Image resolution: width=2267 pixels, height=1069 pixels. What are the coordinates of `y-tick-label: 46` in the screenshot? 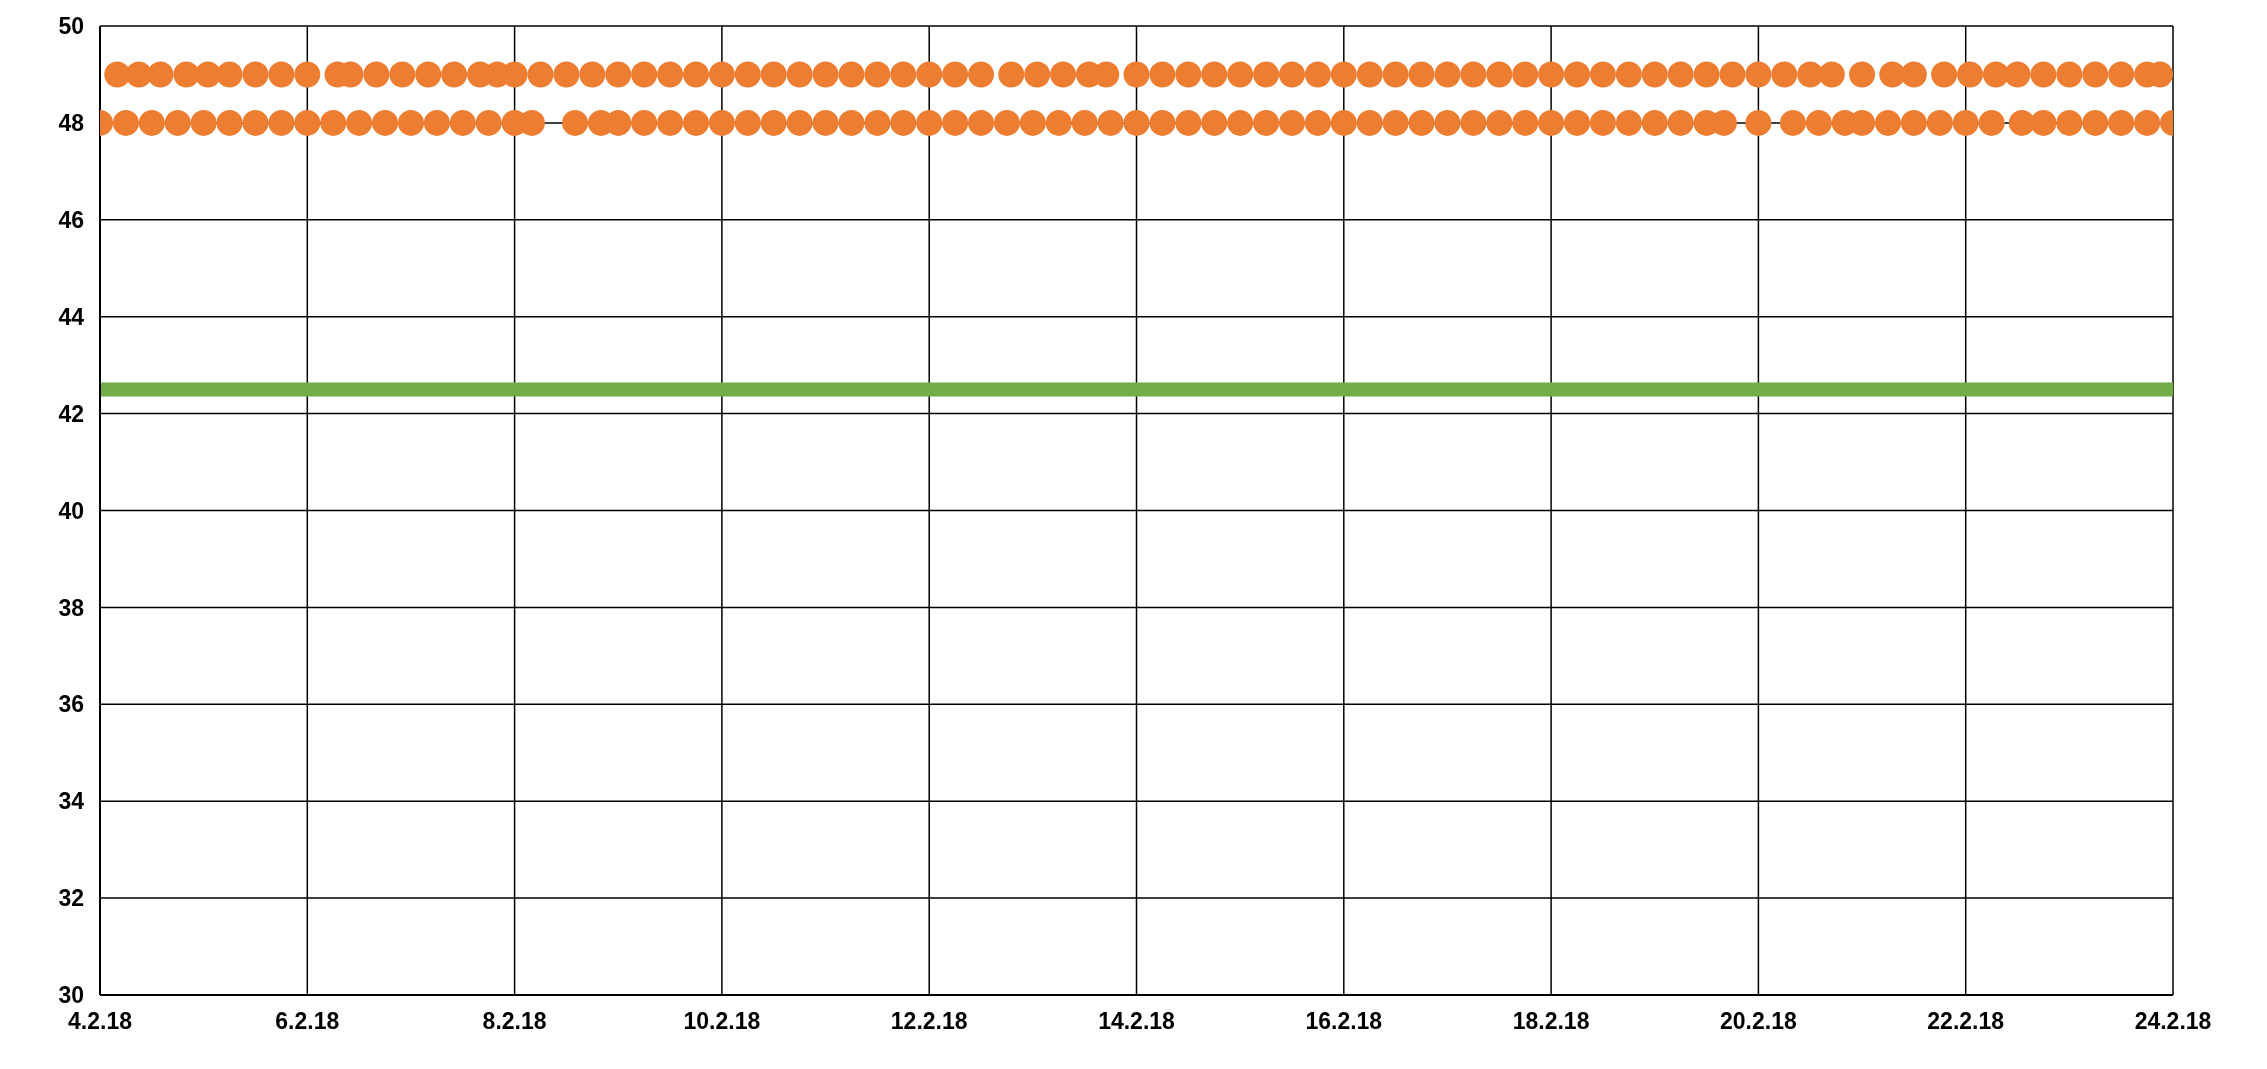 It's located at (71, 219).